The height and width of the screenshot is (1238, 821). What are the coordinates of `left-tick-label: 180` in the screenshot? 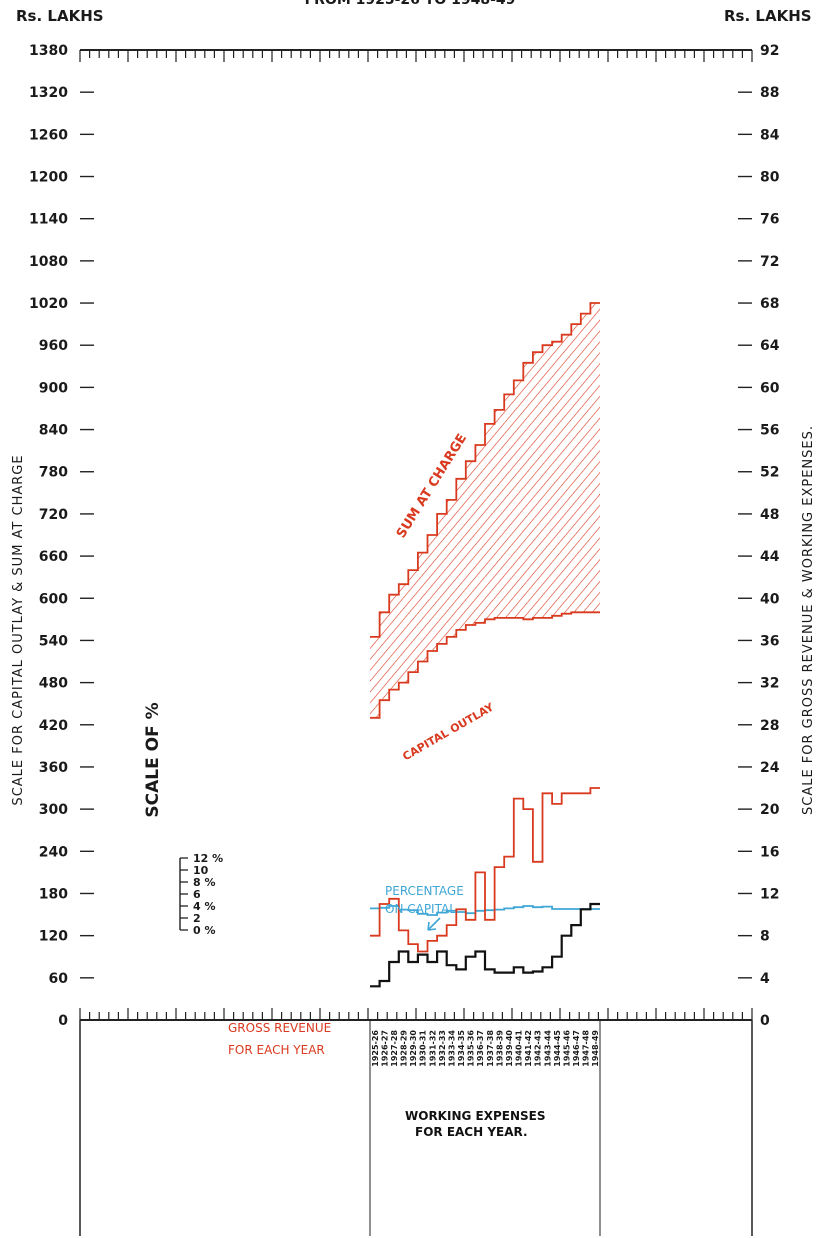 It's located at (53, 894).